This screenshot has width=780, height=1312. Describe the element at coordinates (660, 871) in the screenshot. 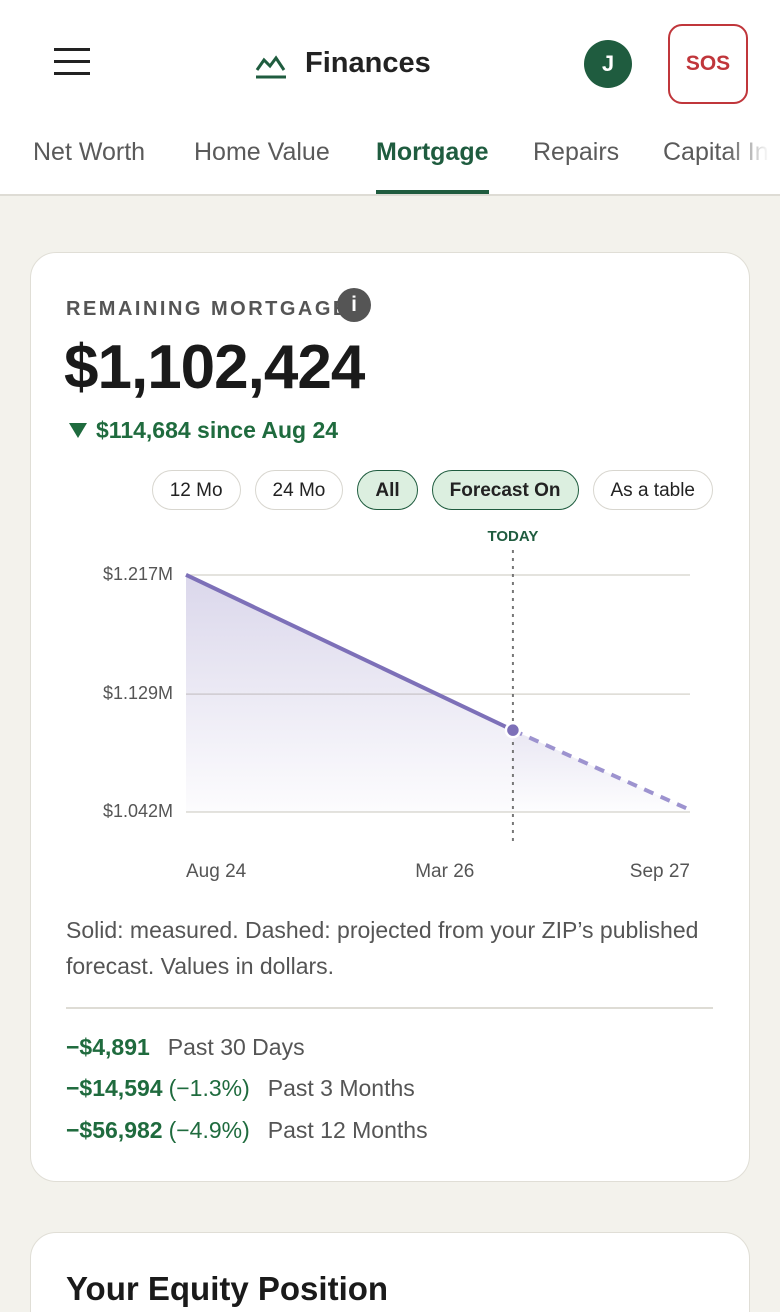

I see `x-tick-label: Sep 27` at that location.